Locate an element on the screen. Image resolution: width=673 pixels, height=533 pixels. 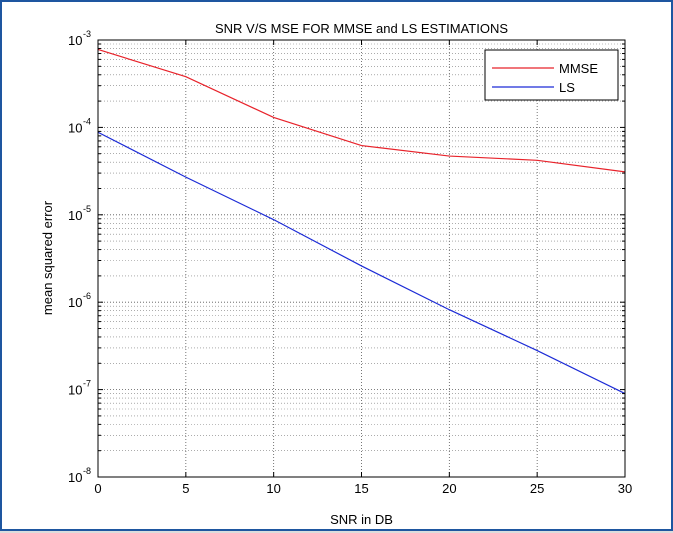
legend-box is located at coordinates (551, 75).